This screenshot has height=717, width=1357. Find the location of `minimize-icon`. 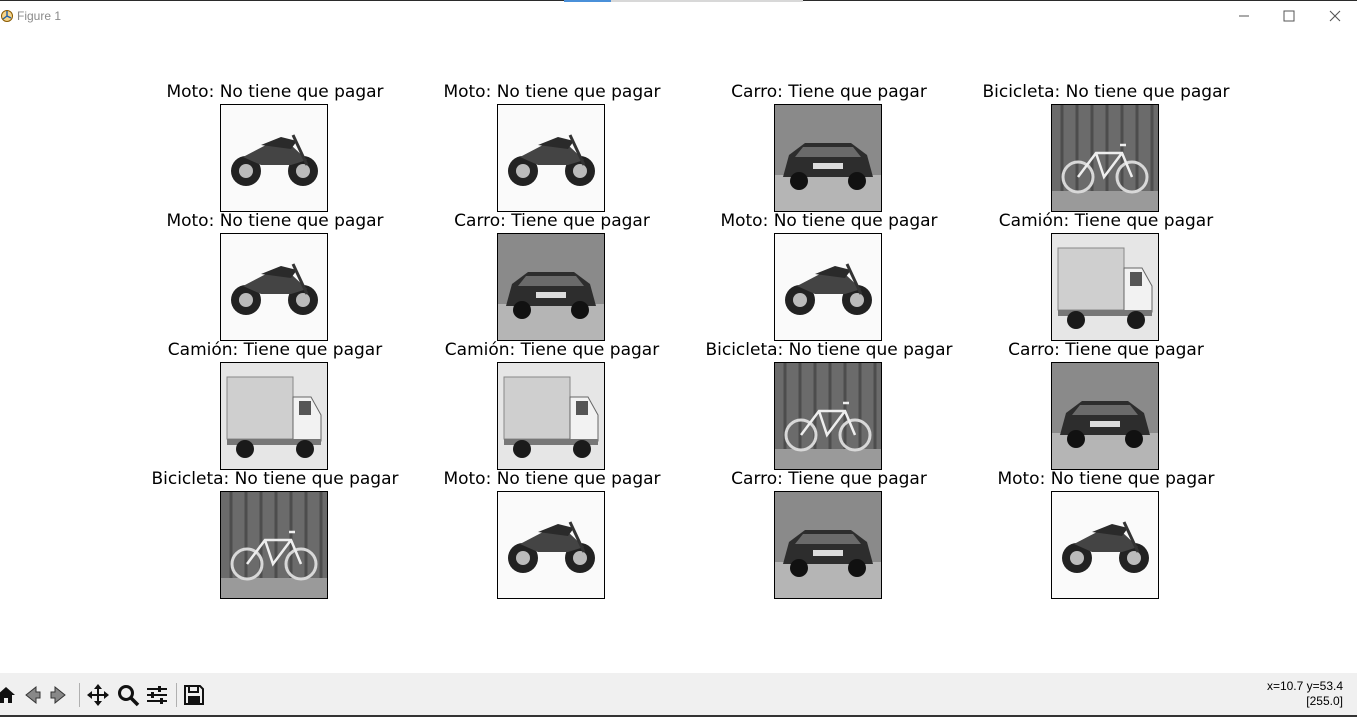

minimize-icon is located at coordinates (1244, 16).